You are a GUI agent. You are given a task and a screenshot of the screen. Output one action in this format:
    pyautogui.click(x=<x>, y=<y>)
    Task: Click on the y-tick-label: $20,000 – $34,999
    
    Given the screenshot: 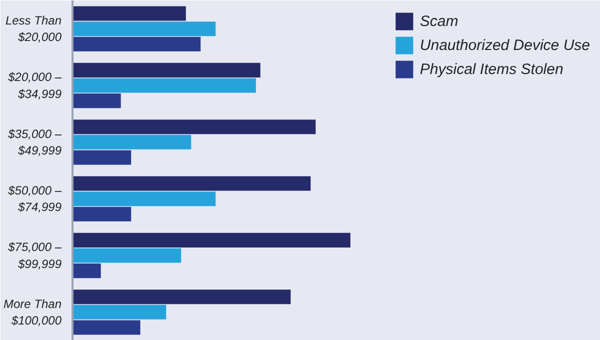 What is the action you would take?
    pyautogui.click(x=34, y=85)
    